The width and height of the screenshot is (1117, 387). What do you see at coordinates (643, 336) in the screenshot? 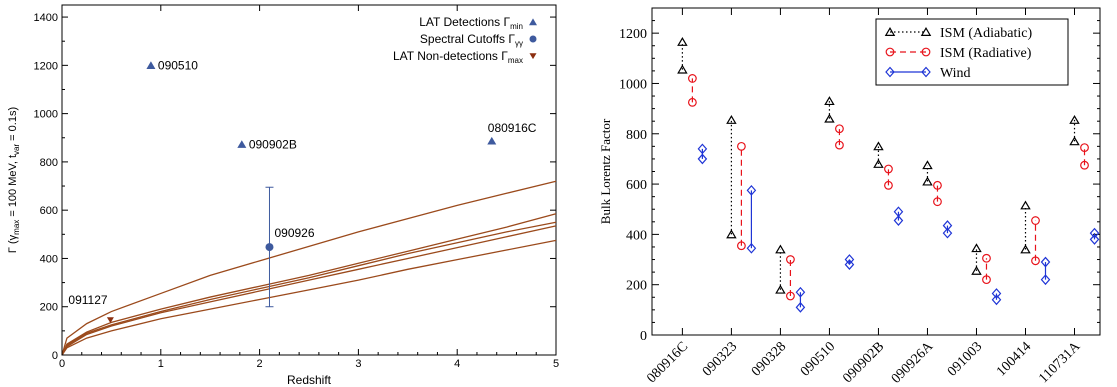
I see `right-y-tick-label: 0` at bounding box center [643, 336].